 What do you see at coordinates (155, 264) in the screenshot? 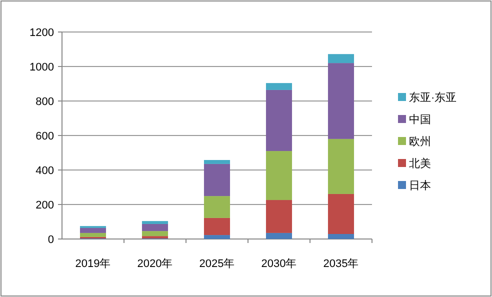
I see `x-tick-label: 2020年` at bounding box center [155, 264].